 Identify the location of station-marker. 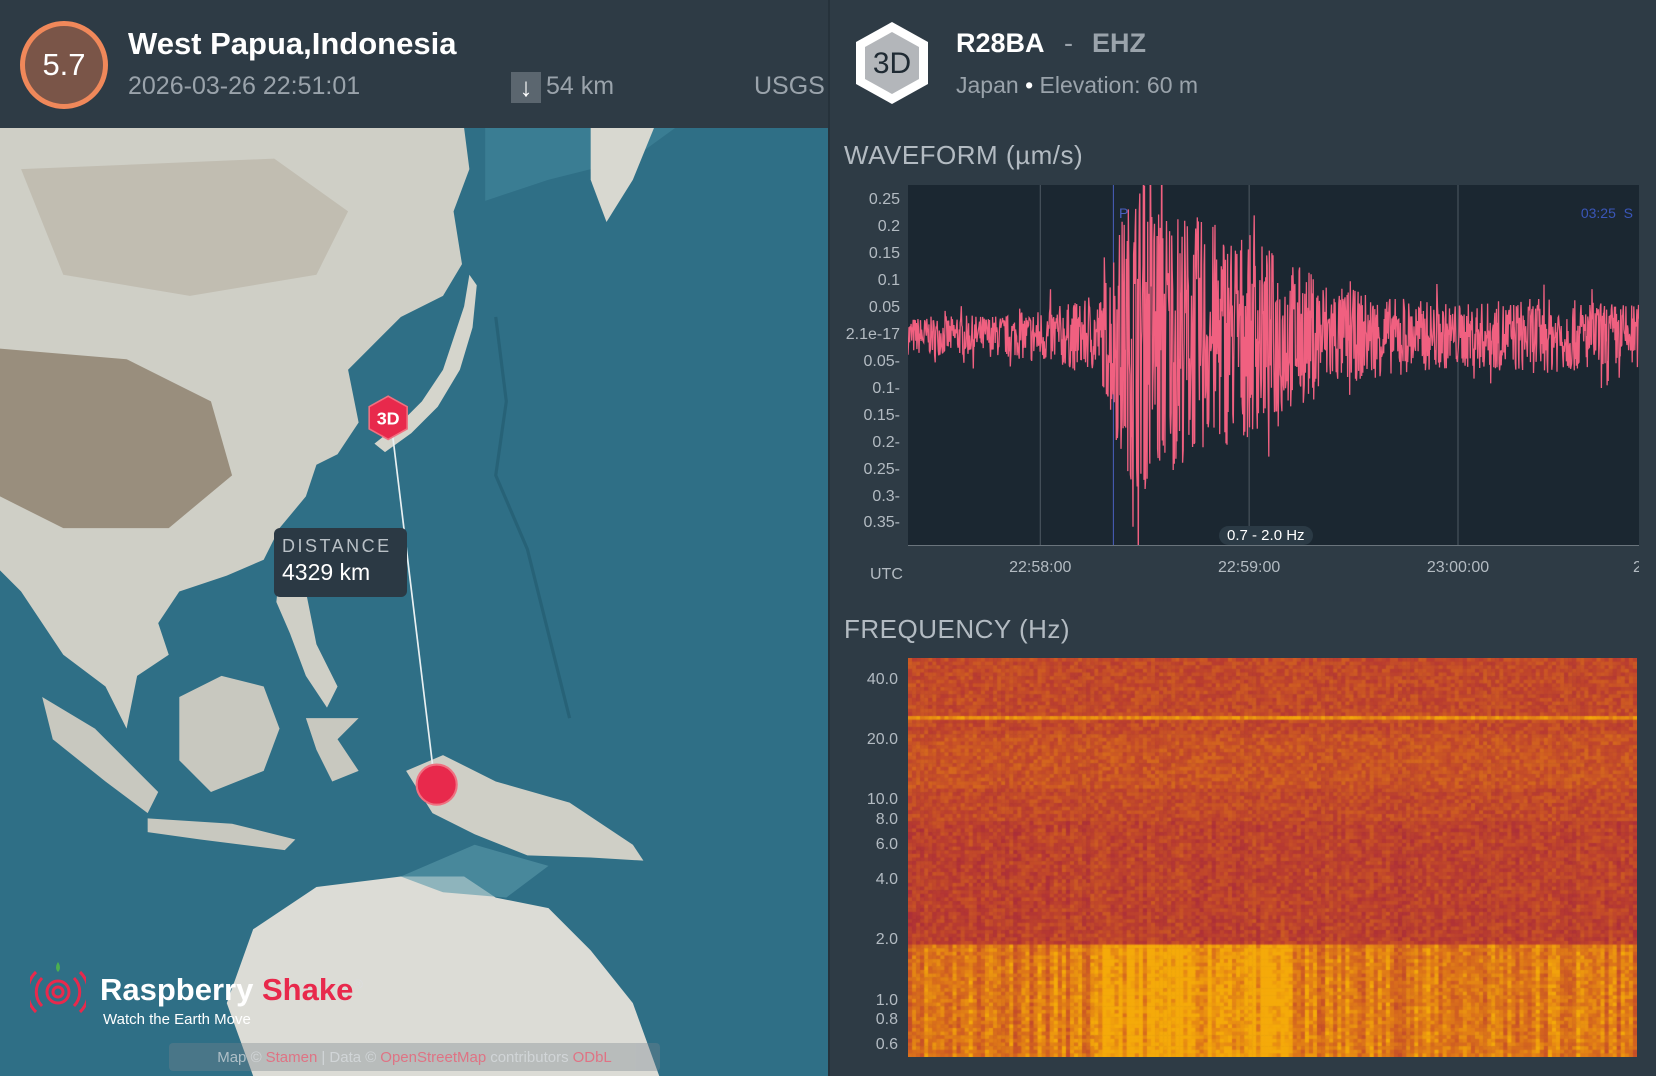
(388, 418).